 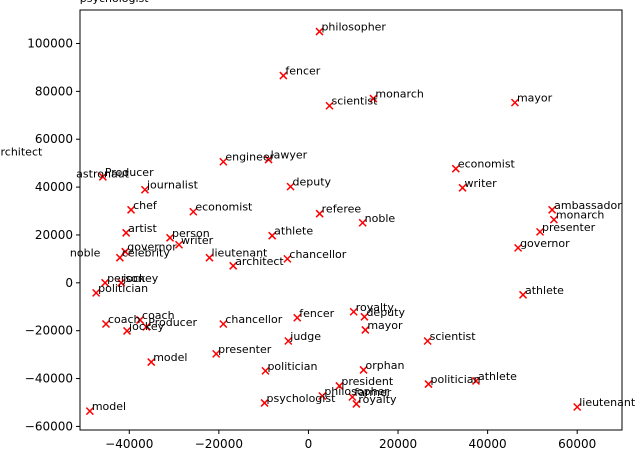 I want to click on y-tick-label: 100000, so click(x=50, y=44).